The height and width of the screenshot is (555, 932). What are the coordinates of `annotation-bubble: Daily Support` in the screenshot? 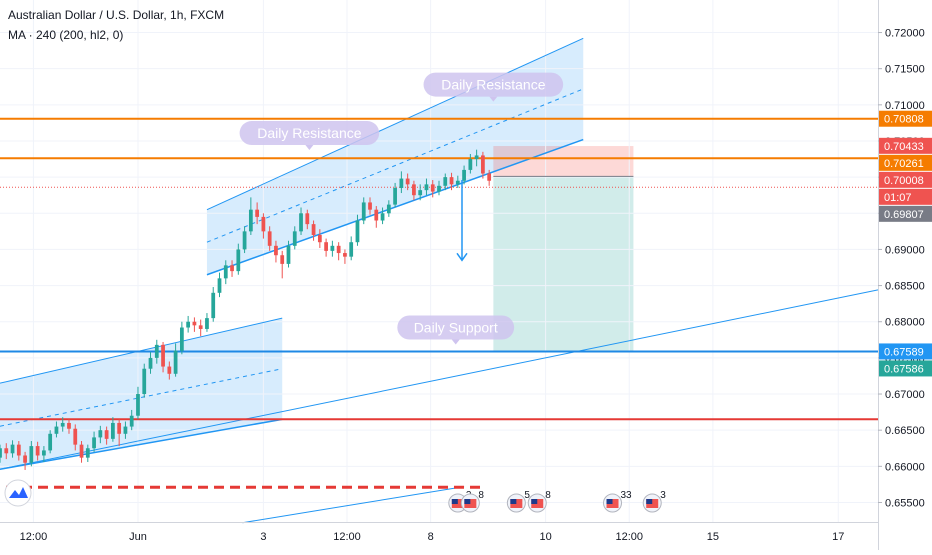 It's located at (456, 330).